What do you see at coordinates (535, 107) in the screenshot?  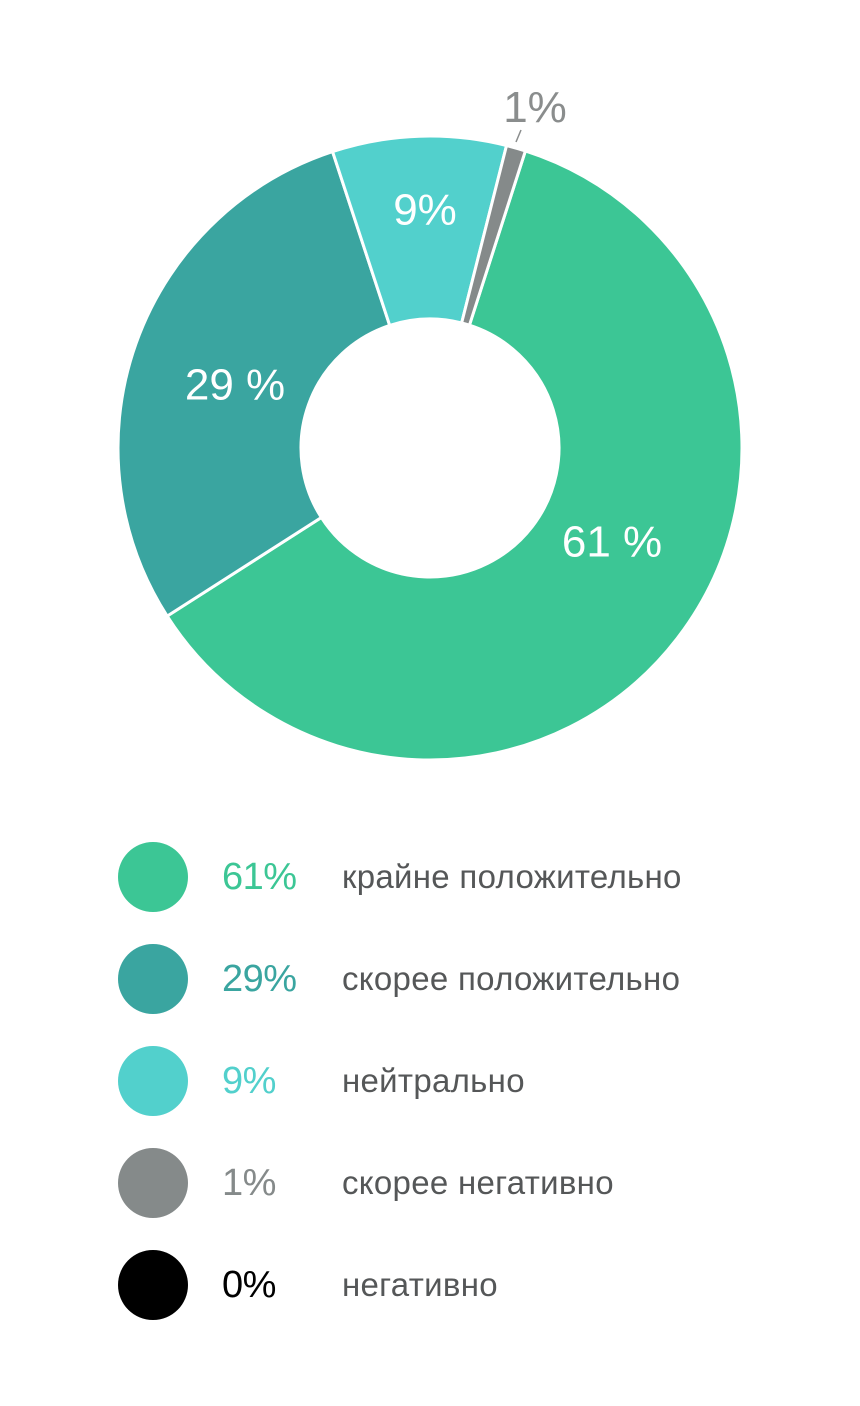 I see `slice-label: 1%` at bounding box center [535, 107].